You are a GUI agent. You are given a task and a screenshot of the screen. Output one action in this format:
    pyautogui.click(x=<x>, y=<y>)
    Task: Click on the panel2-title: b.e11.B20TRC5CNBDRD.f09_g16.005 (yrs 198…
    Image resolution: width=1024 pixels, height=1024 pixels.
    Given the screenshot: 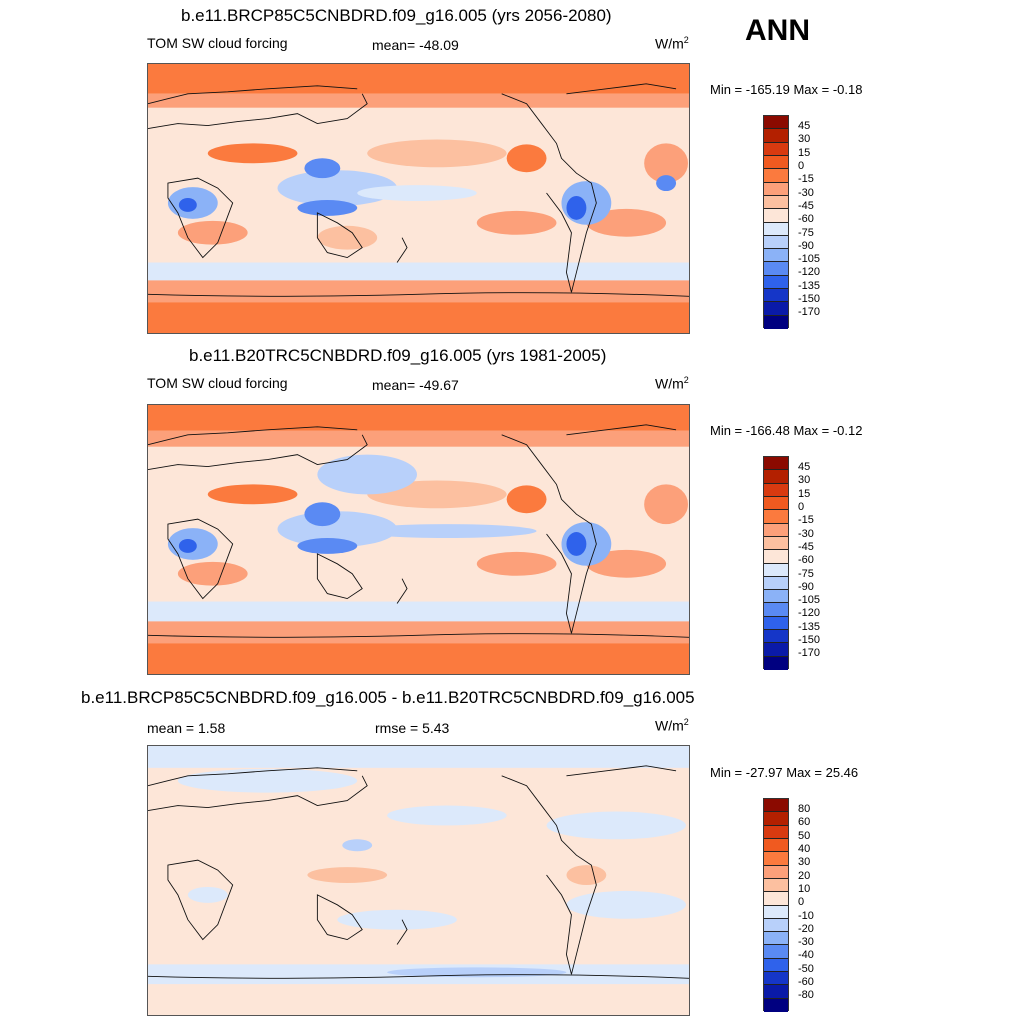 What is the action you would take?
    pyautogui.click(x=398, y=355)
    